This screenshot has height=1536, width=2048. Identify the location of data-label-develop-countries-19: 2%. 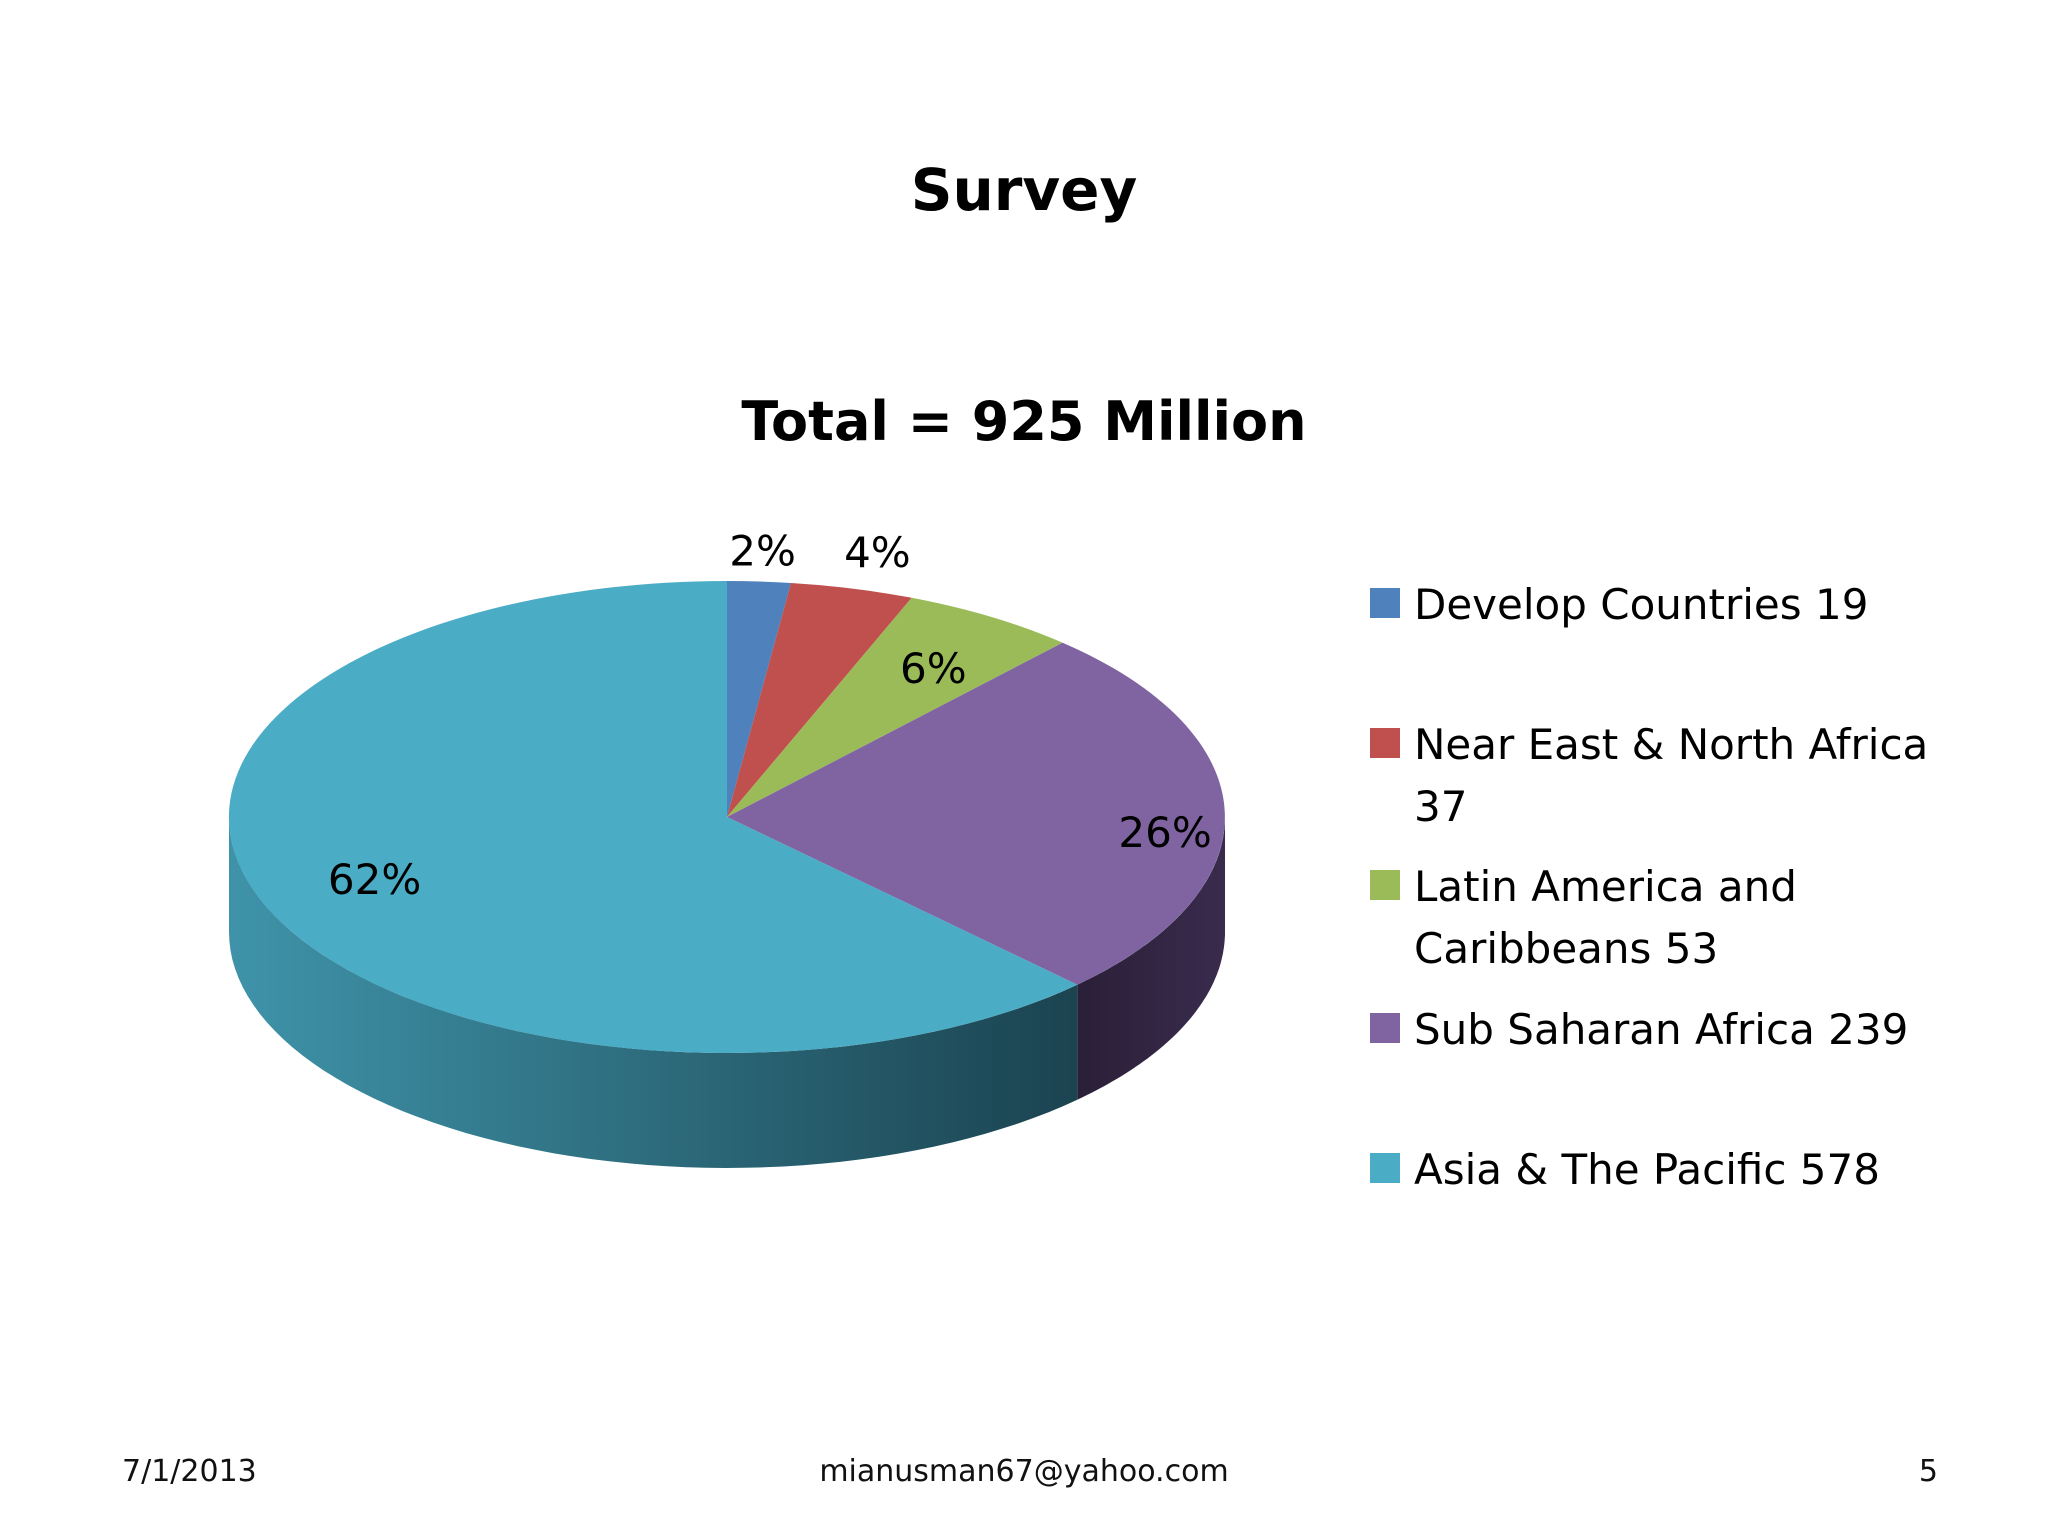
(762, 551).